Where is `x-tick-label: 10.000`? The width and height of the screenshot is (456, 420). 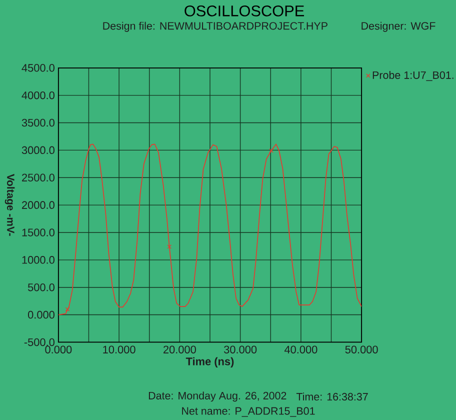
x-tick-label: 10.000 is located at coordinates (119, 349).